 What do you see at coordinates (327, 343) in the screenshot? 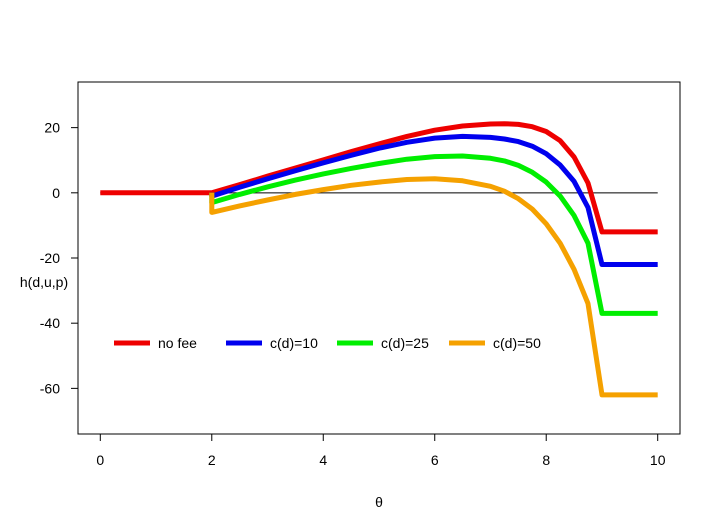
I see `legend: no fee c(d)=10 c(d)=25 c(d)=50` at bounding box center [327, 343].